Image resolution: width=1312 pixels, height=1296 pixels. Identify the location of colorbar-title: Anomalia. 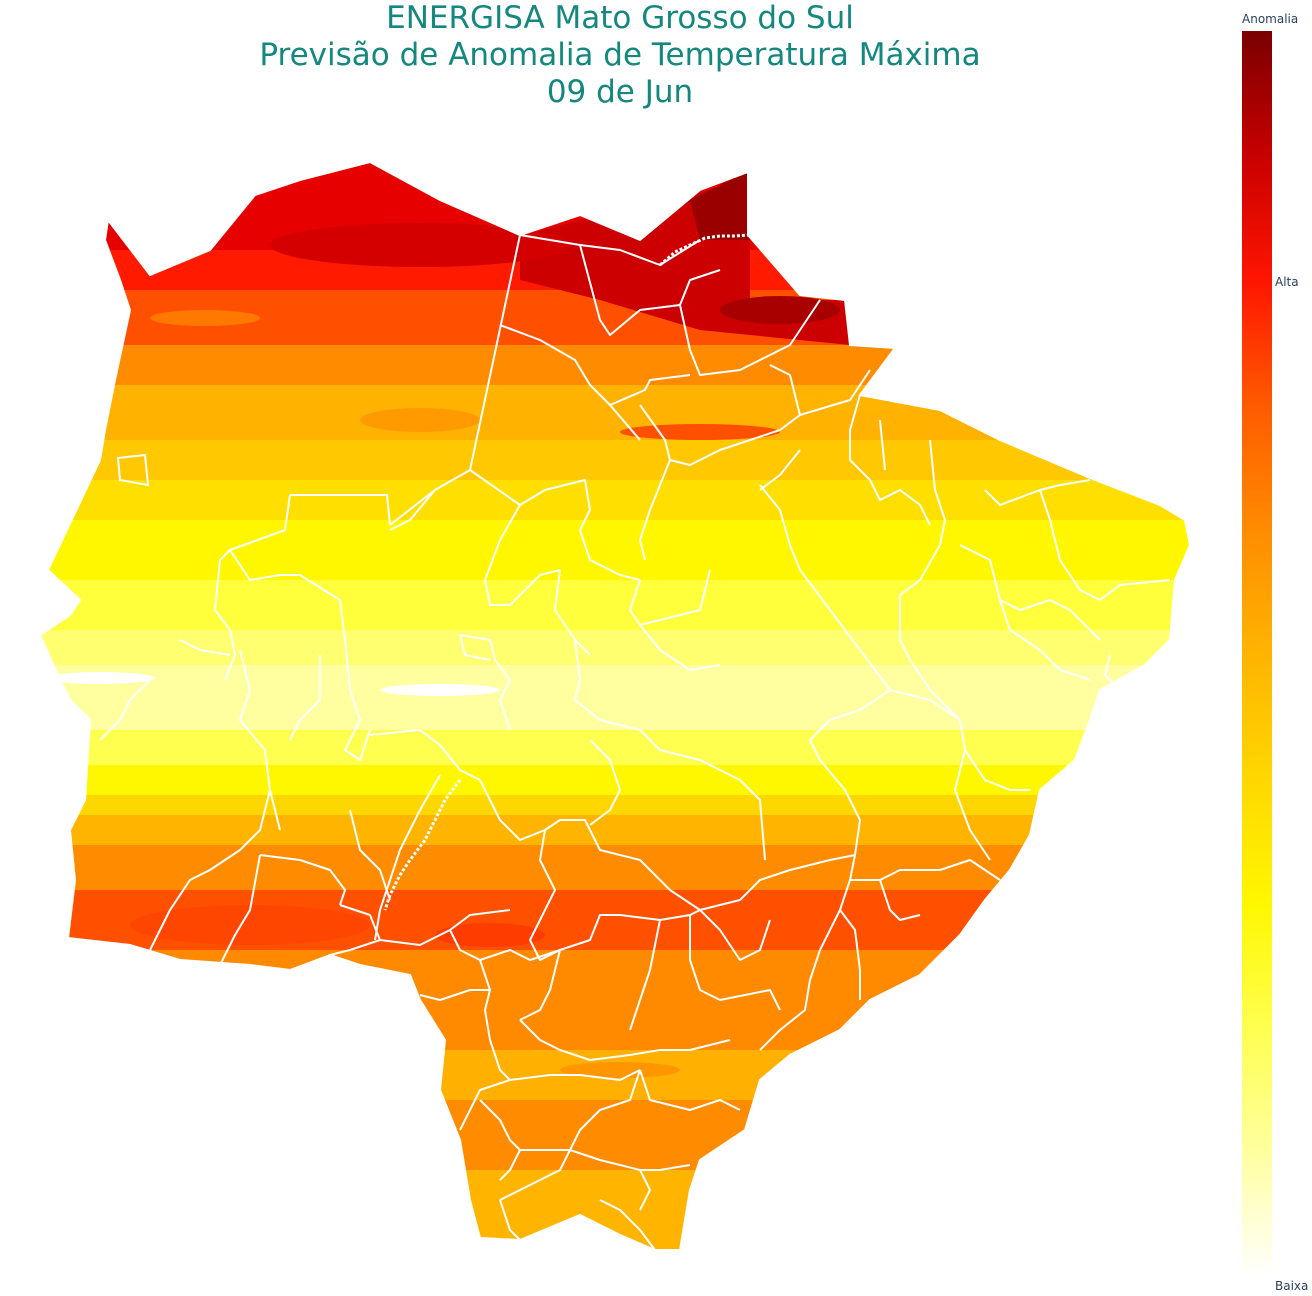
(1270, 19).